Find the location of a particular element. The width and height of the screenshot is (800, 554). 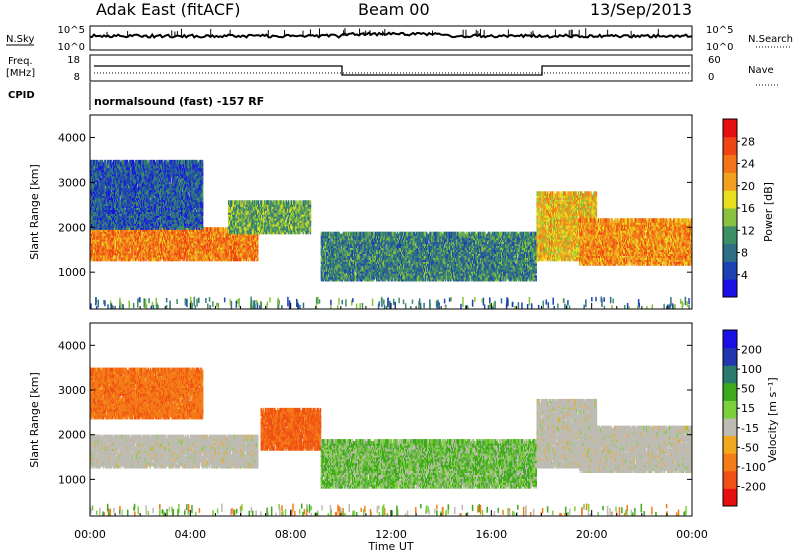

nave-tick-bottom: 0 is located at coordinates (711, 77).